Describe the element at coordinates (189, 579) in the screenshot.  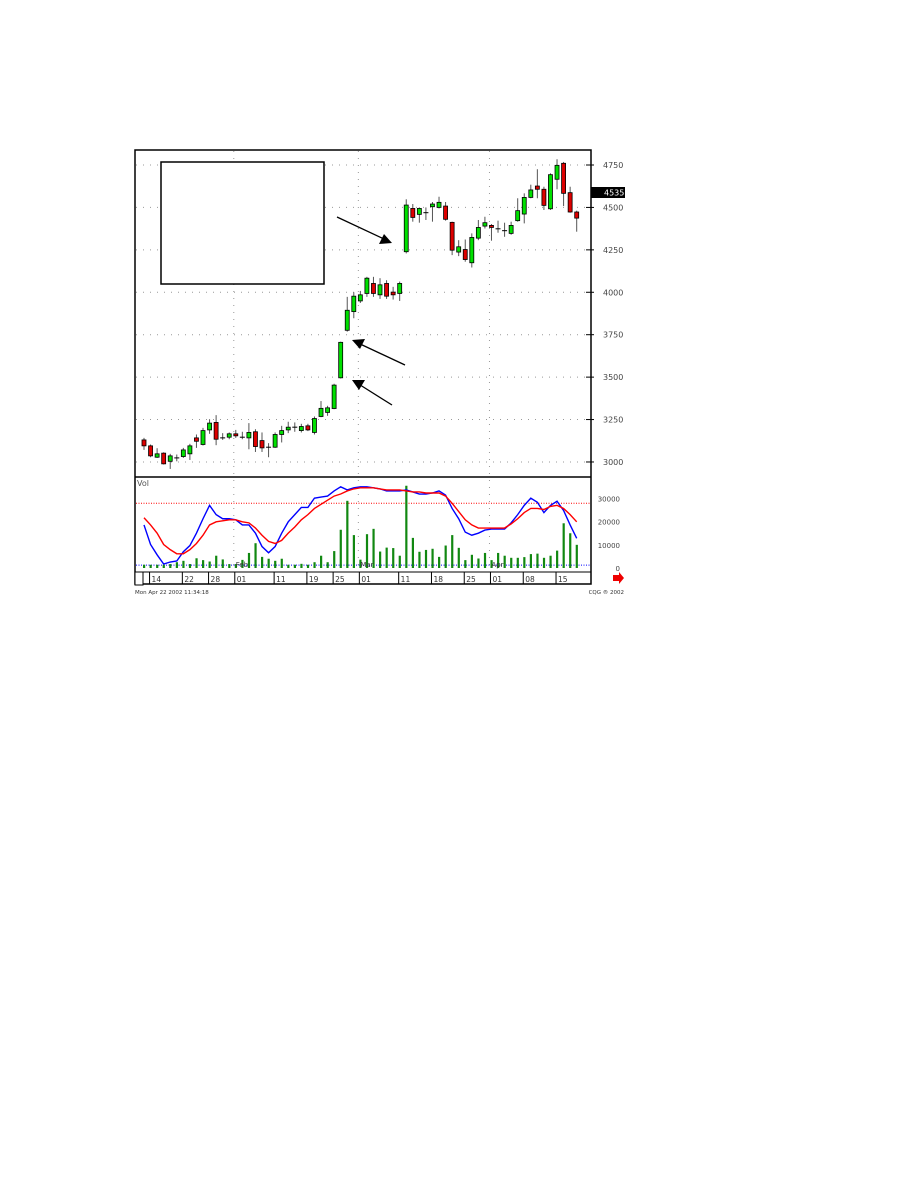
I see `date-tick-label: 22` at that location.